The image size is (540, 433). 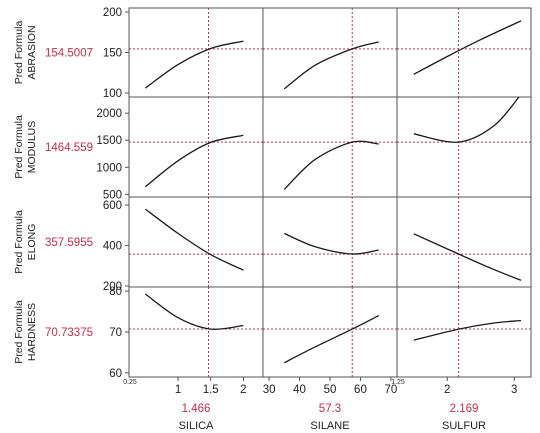 I want to click on panel-elong-vs-silica, so click(x=196, y=242).